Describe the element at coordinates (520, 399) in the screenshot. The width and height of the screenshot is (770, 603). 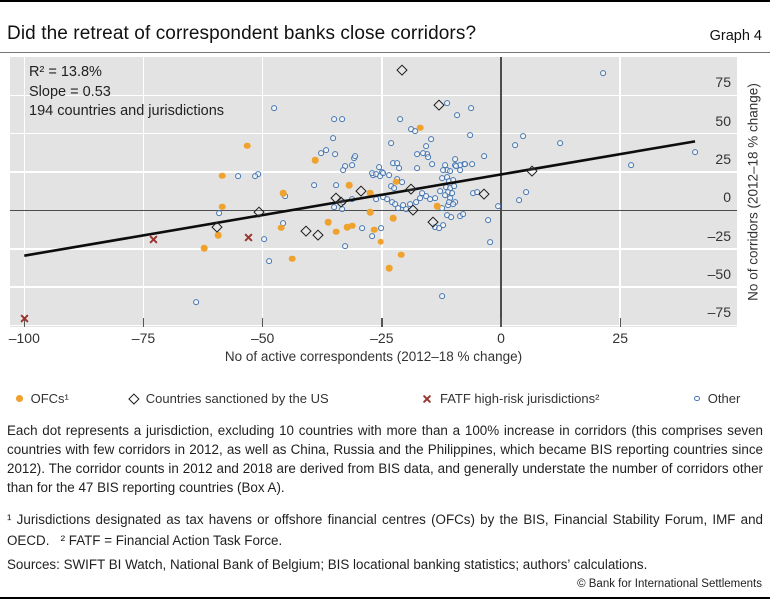
I see `legend-label: FATF high-risk jurisdictions²` at that location.